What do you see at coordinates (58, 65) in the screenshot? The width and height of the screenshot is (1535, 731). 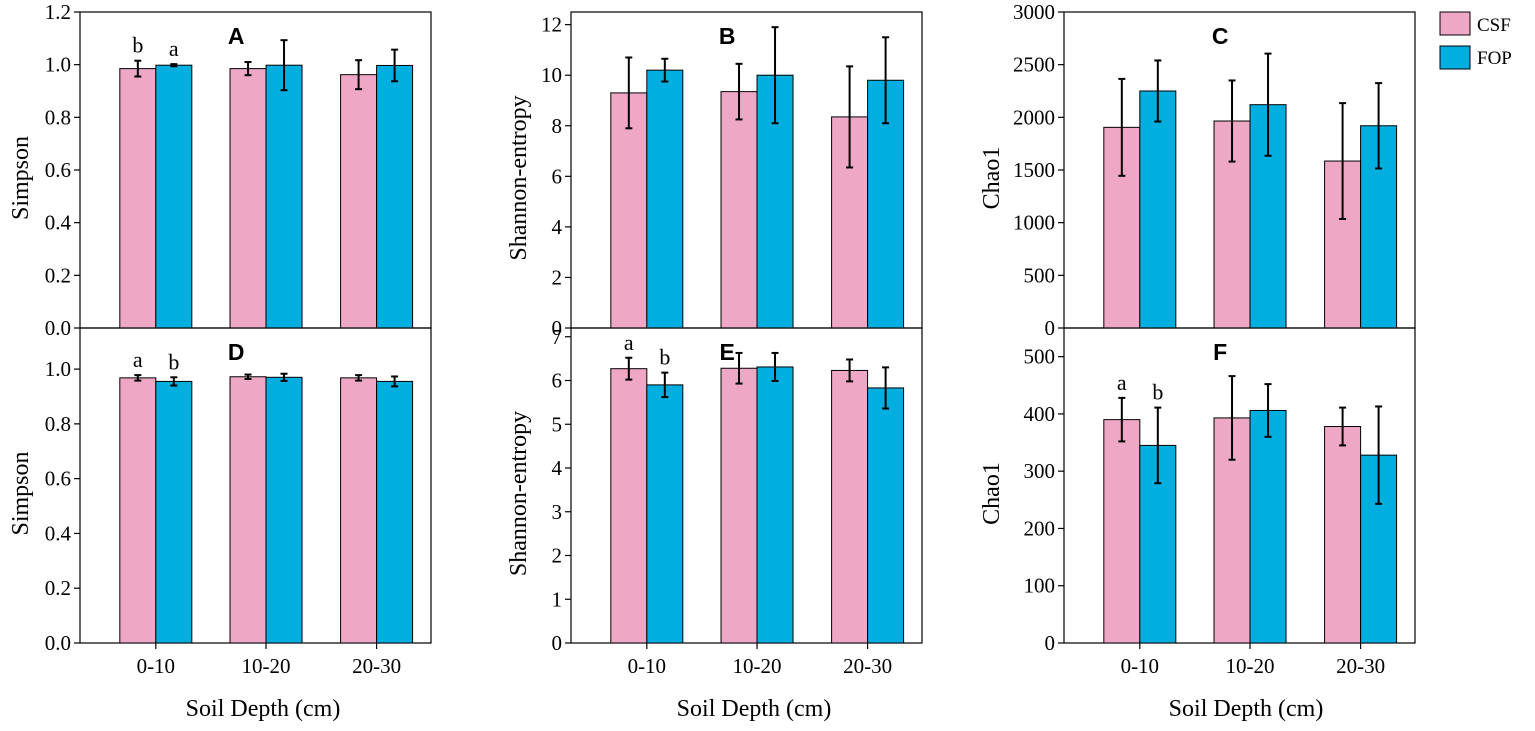 I see `y-tick-label: 1.0` at bounding box center [58, 65].